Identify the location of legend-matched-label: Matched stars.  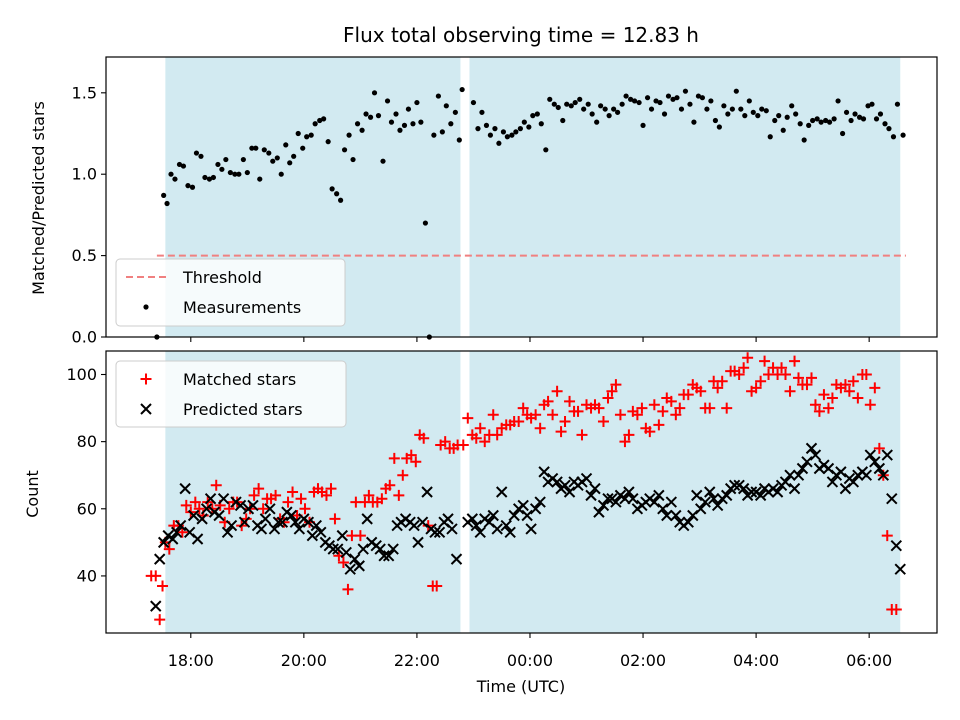
(239, 379).